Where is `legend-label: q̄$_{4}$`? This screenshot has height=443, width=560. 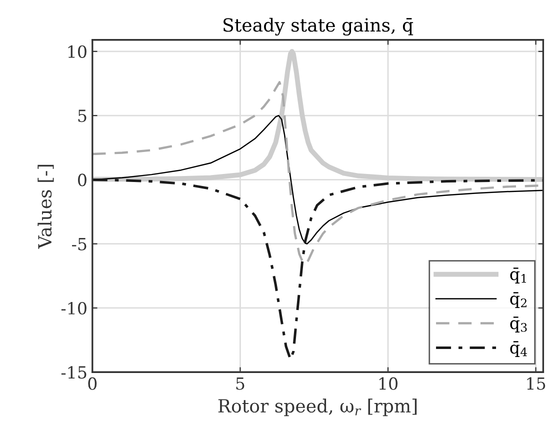
legend-label: q̄$_{4}$ is located at coordinates (519, 349).